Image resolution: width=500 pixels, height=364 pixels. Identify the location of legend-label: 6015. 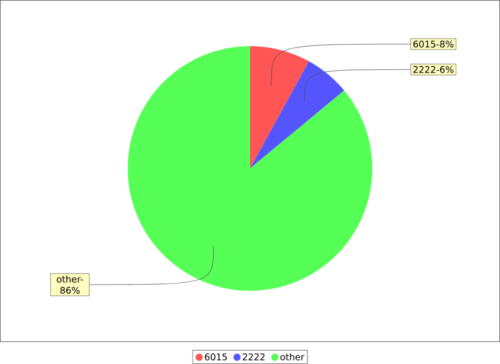
(215, 356).